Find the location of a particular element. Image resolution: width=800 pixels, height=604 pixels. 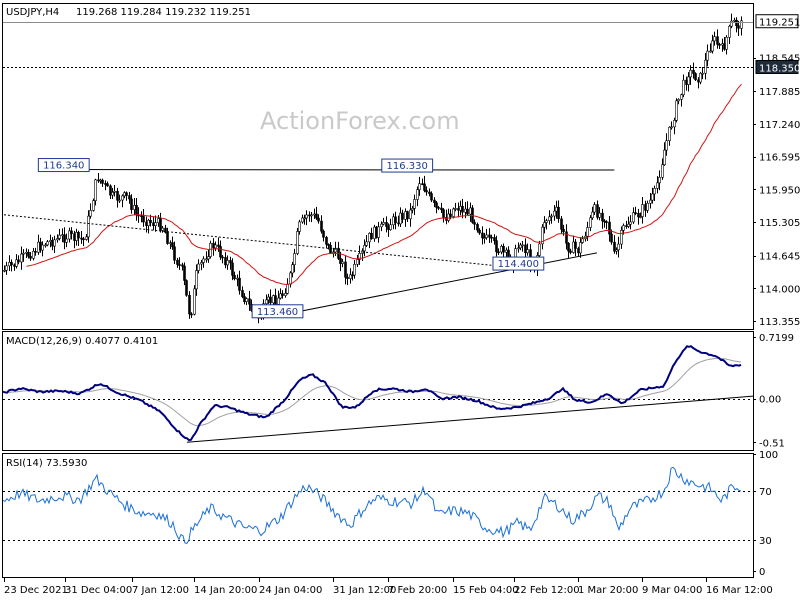

annotation-box is located at coordinates (407, 165).